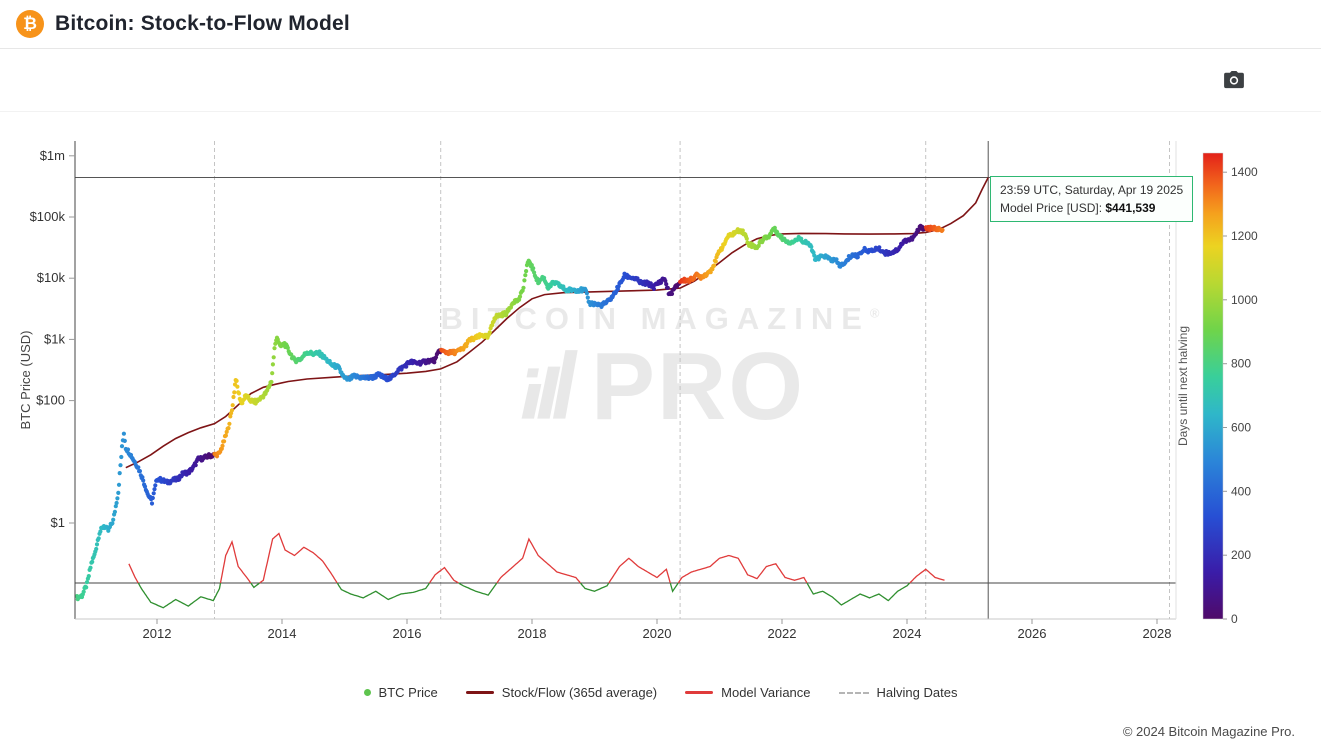  I want to click on svg-text: 1000, so click(1244, 300).